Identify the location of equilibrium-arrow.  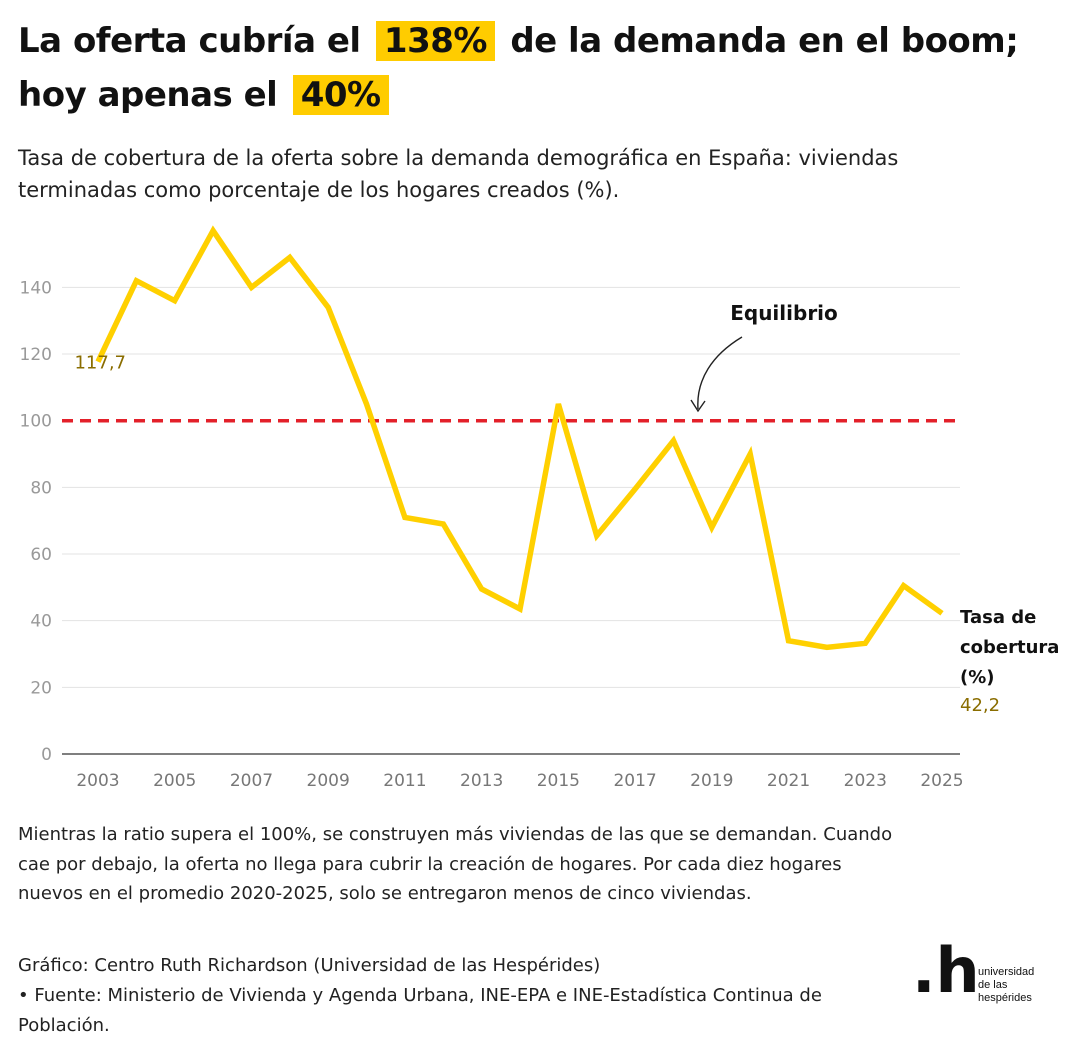
(720, 373).